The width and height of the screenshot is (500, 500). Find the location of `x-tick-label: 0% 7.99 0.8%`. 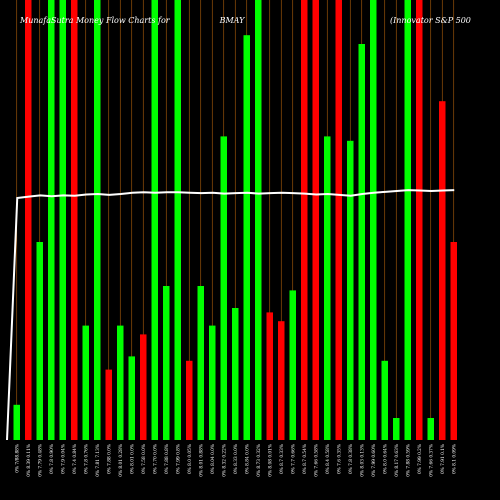

x-tick-label: 0% 7.99 0.8% is located at coordinates (178, 459).